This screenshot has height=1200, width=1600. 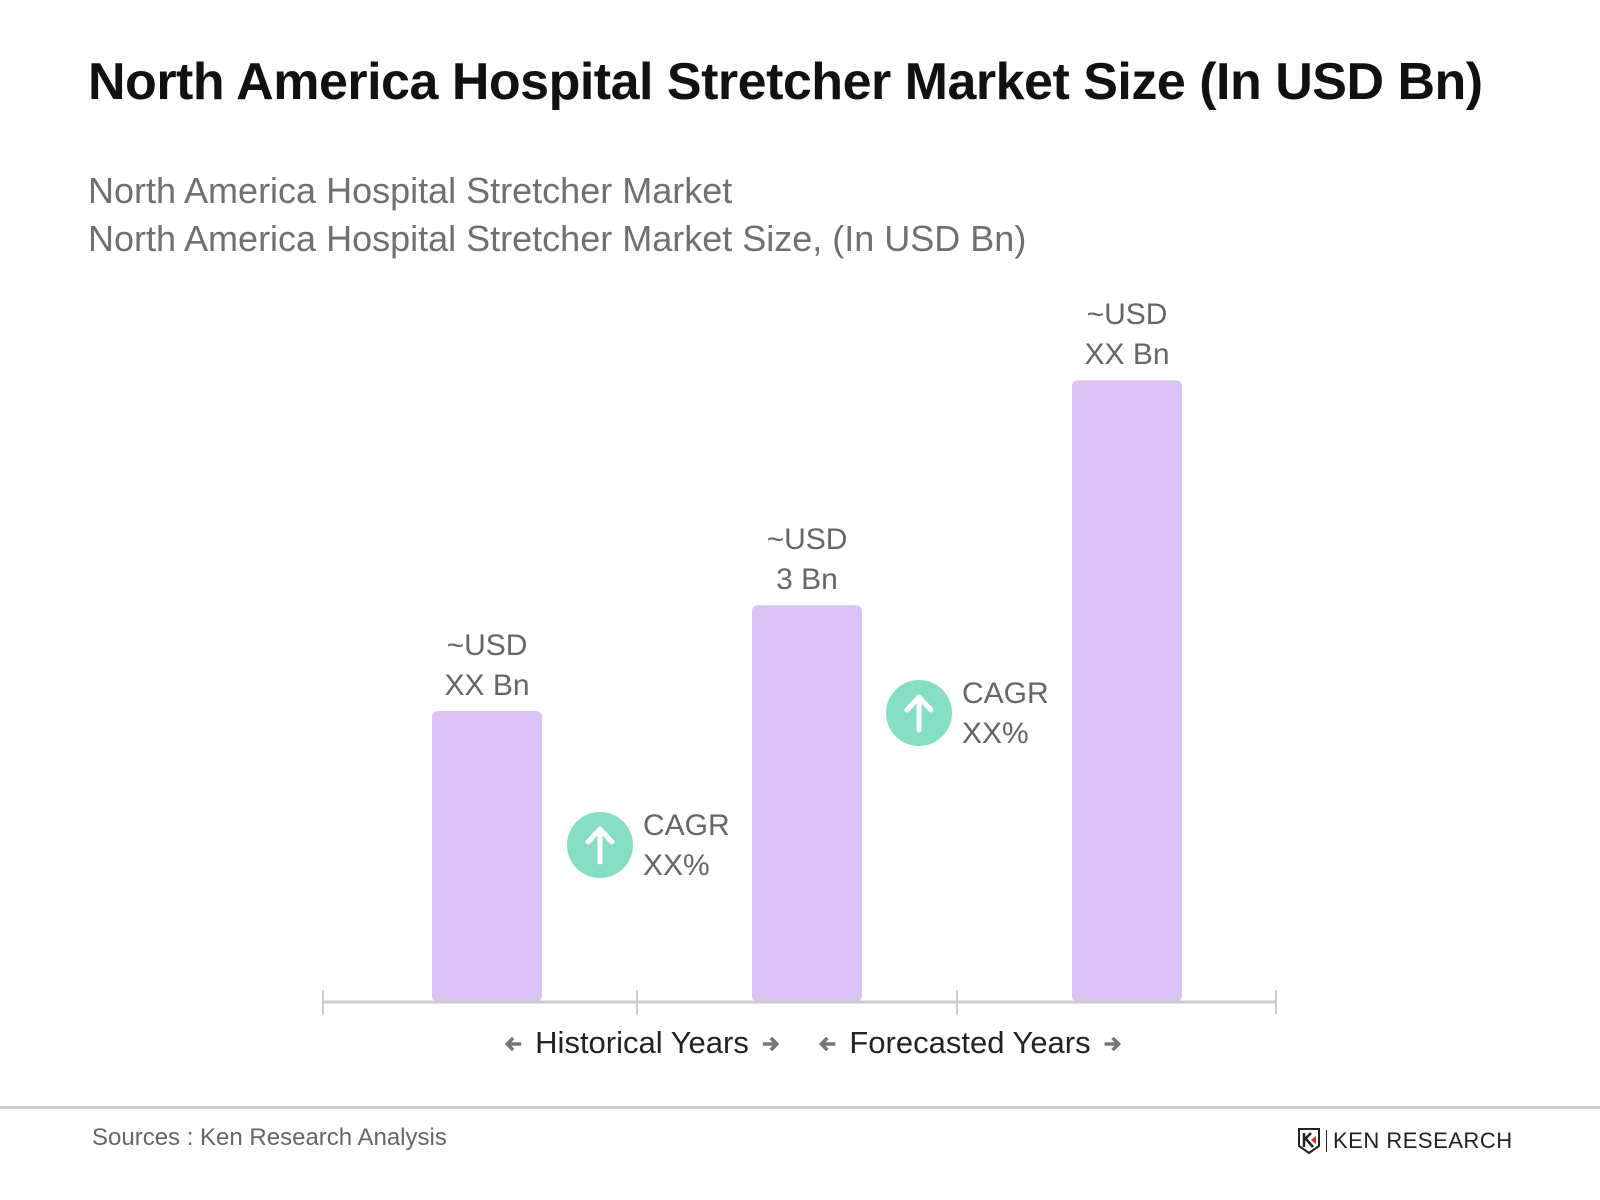 I want to click on bar-label-1-line2: XX Bn, so click(x=486, y=685).